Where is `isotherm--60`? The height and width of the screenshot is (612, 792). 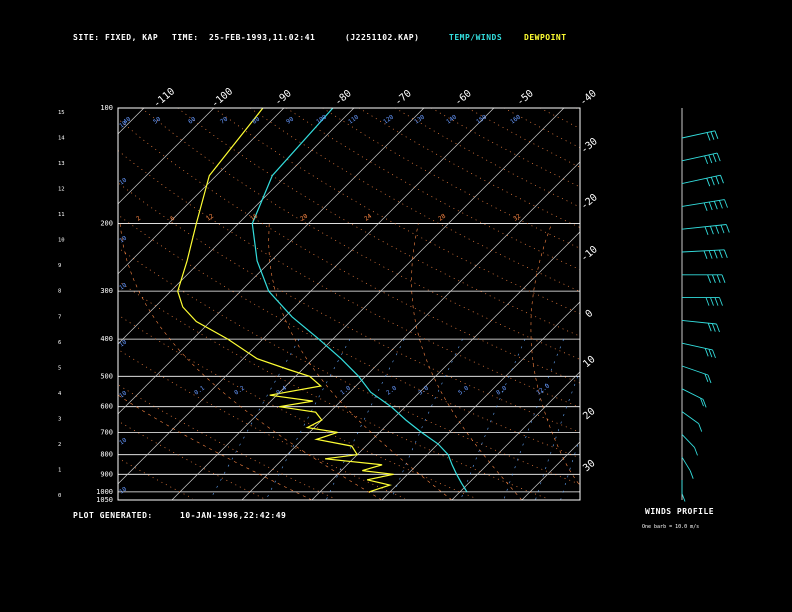
isotherm--60 is located at coordinates (236, 226).